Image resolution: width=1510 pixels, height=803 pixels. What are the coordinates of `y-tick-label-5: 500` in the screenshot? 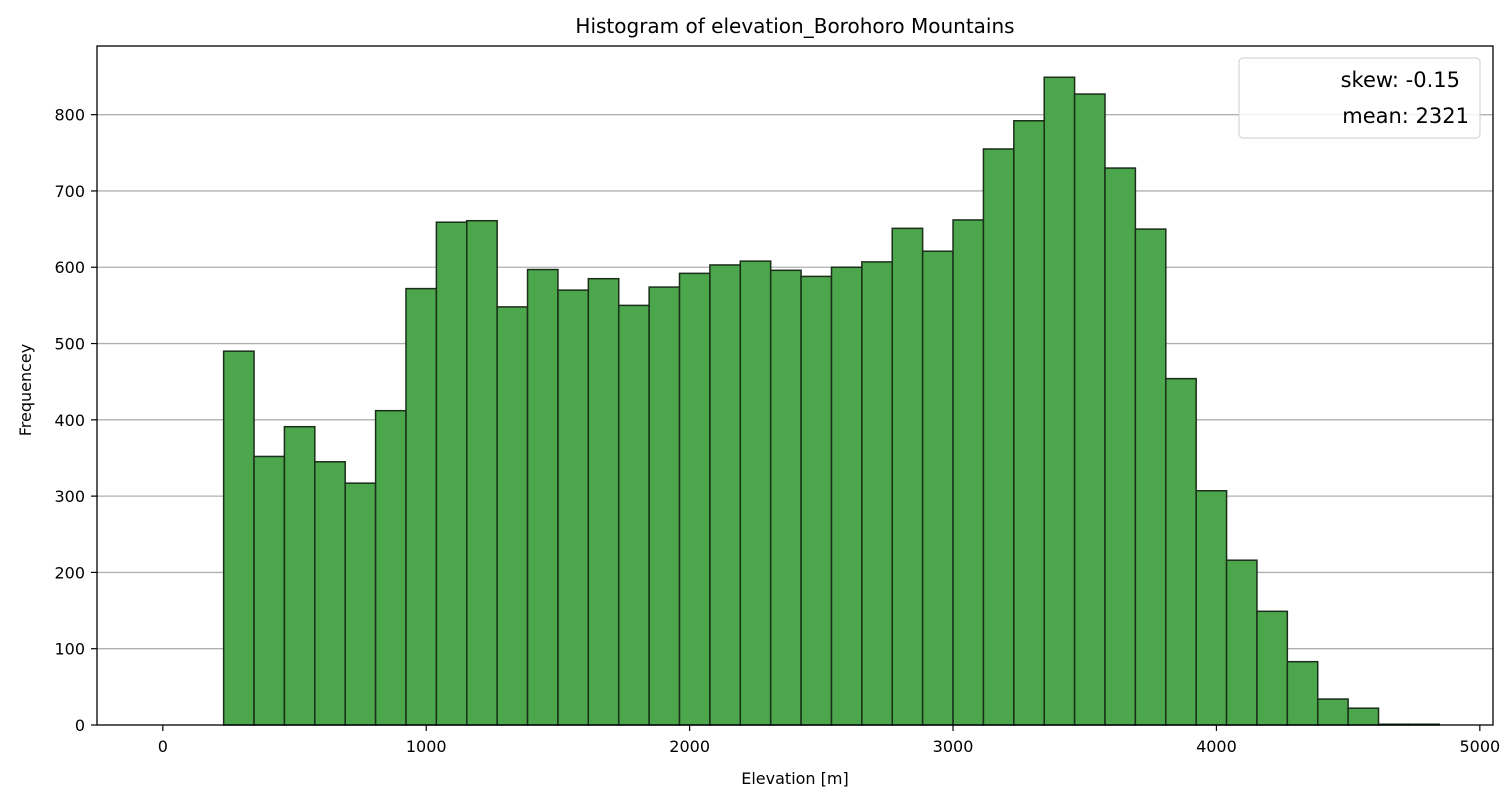 It's located at (69, 344).